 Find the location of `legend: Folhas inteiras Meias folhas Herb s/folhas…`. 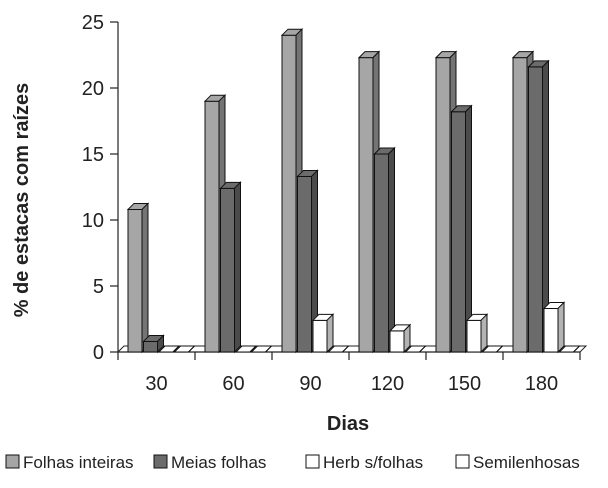

legend: Folhas inteiras Meias folhas Herb s/folhas… is located at coordinates (292, 462).